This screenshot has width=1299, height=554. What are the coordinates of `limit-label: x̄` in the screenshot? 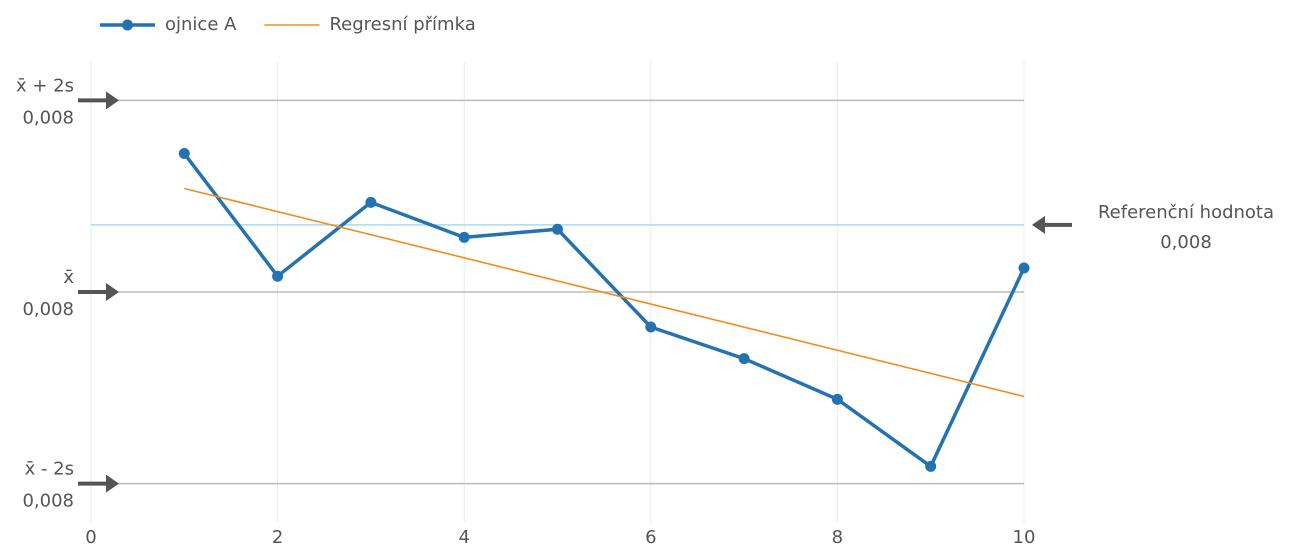 It's located at (68, 277).